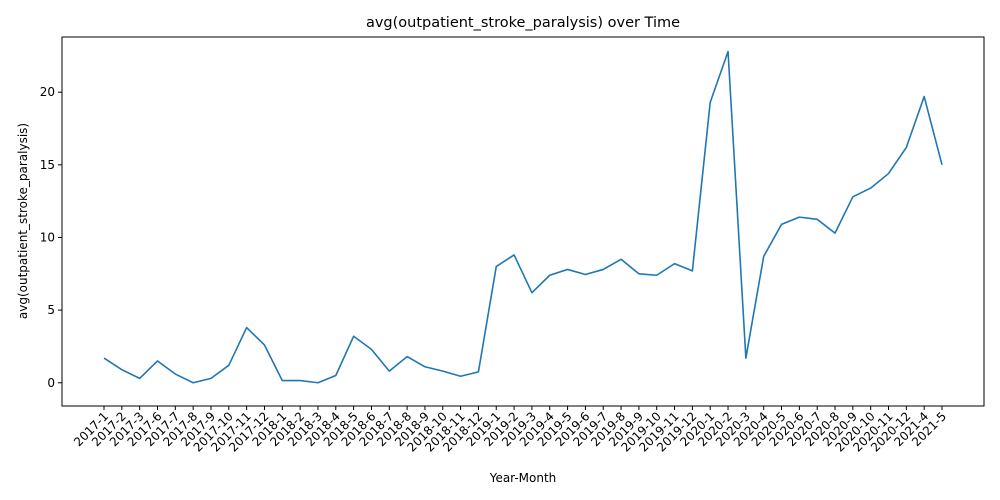  What do you see at coordinates (47, 165) in the screenshot?
I see `y-tick-label: 15` at bounding box center [47, 165].